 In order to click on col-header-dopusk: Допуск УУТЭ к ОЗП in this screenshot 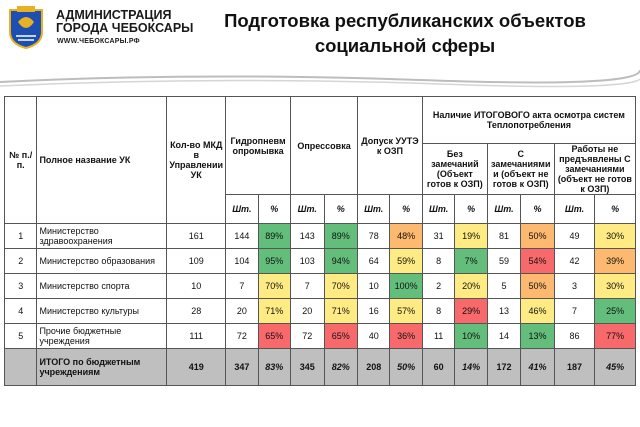, I will do `click(389, 145)`.